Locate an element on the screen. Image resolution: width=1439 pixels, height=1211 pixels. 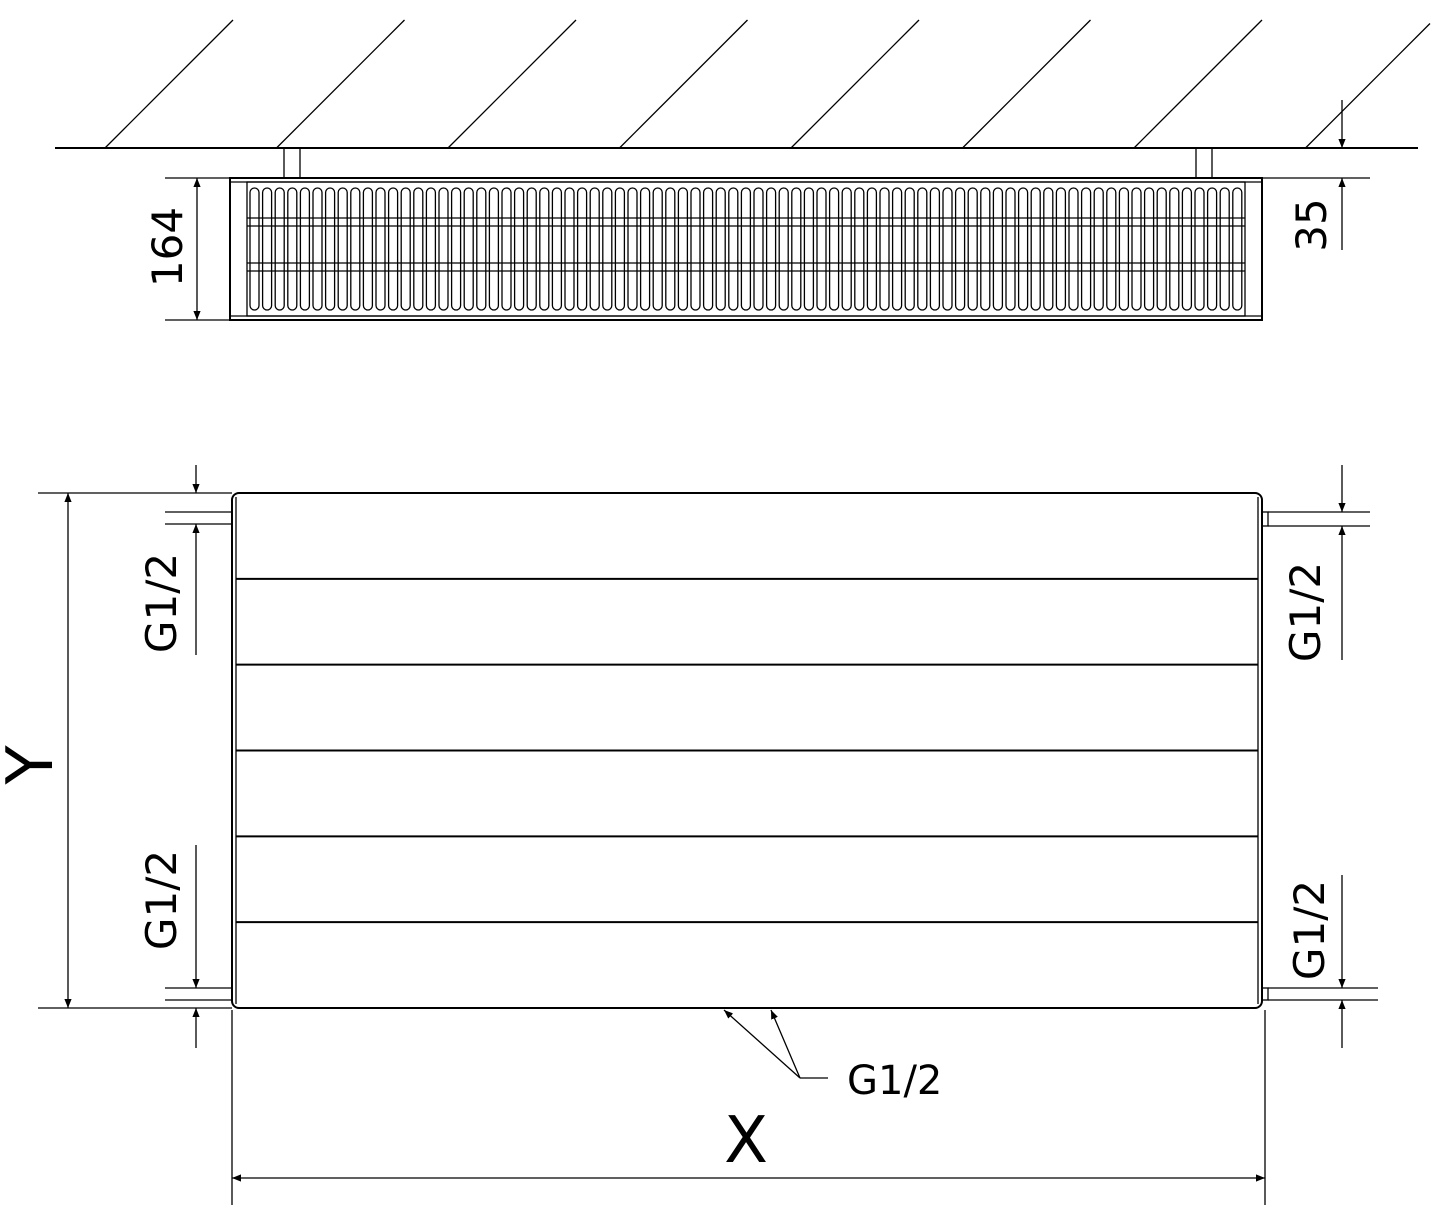
right-top-connection-label: G1/2 is located at coordinates (1305, 612).